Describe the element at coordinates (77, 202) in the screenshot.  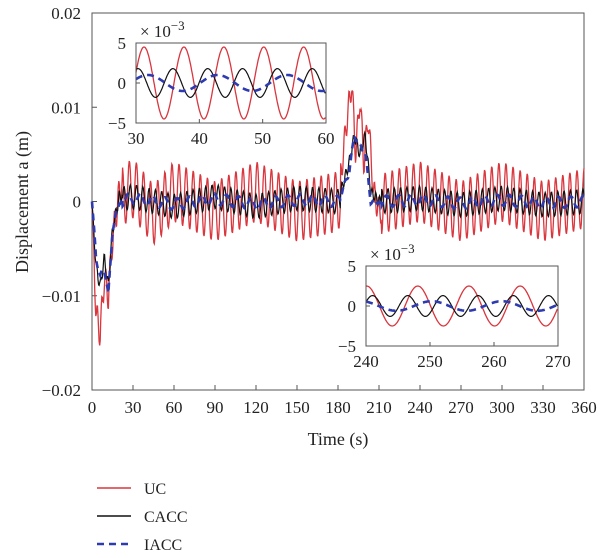
I see `y-tick-label: 0` at that location.